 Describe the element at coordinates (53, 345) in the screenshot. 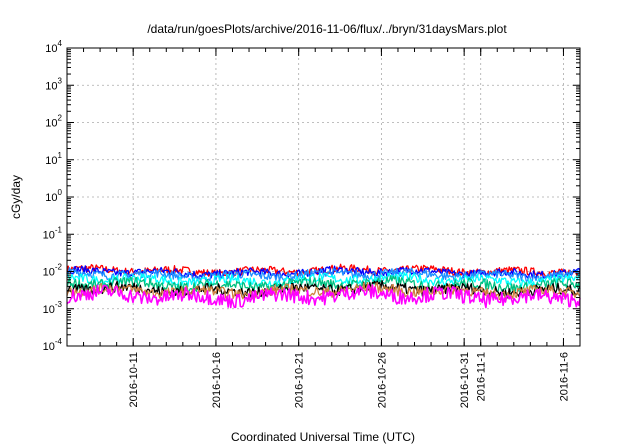

I see `y-tick-label: 10⁻⁴` at that location.